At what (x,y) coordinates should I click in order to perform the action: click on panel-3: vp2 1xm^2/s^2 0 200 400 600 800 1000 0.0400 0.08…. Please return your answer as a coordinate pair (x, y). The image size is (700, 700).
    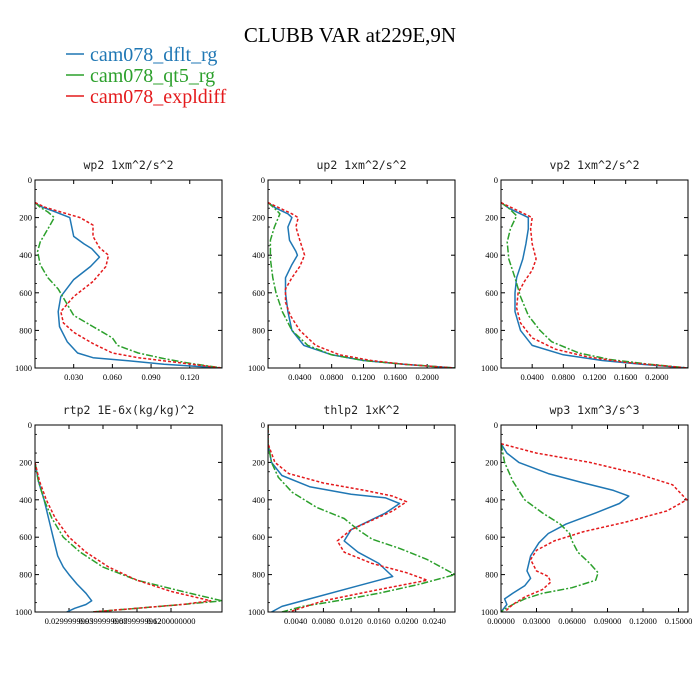
    Looking at the image, I should click on (585, 270).